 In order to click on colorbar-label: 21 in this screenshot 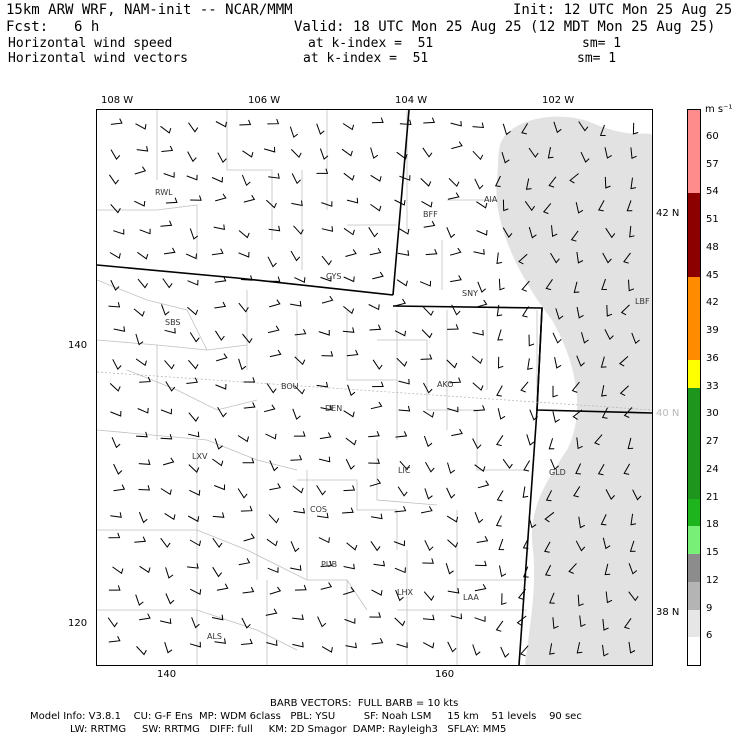, I will do `click(712, 497)`.